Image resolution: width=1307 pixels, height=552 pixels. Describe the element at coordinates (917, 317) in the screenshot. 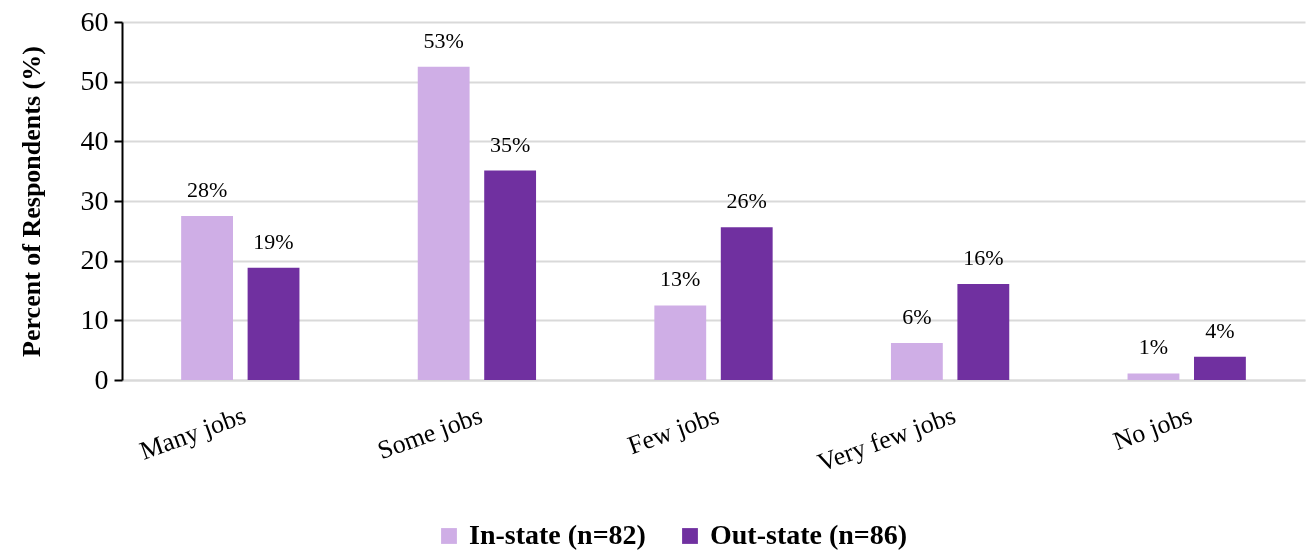

I see `data-label: 6%` at that location.